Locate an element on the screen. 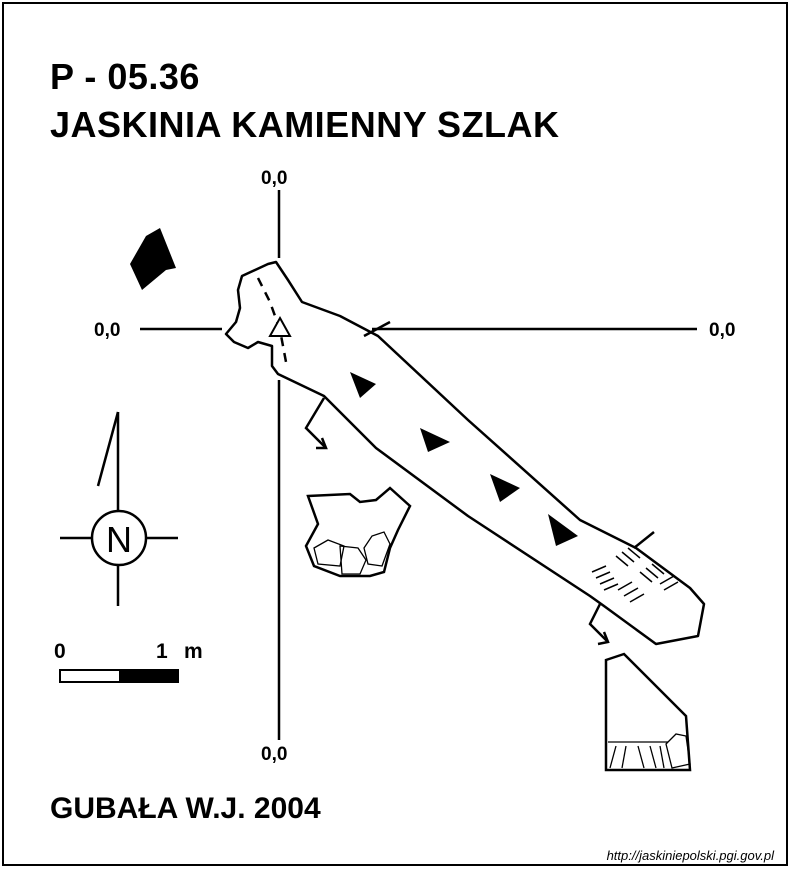 Image resolution: width=794 pixels, height=870 pixels. compass-rose-icon is located at coordinates (119, 508).